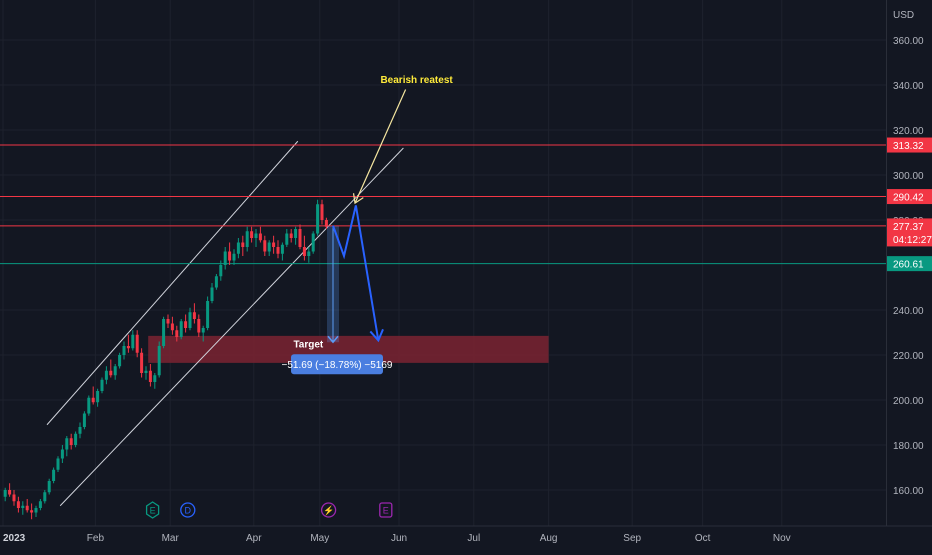 This screenshot has width=932, height=555. What do you see at coordinates (96, 538) in the screenshot?
I see `x-tick-label: Feb` at bounding box center [96, 538].